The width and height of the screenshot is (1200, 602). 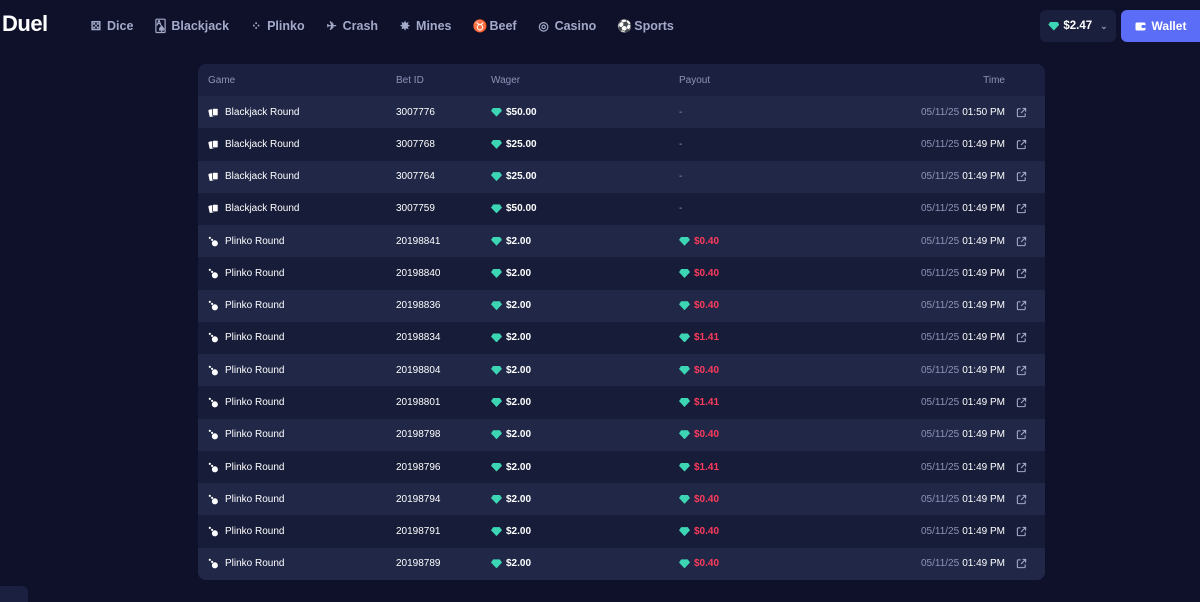 I want to click on cell-wager: $2.00, so click(x=511, y=241).